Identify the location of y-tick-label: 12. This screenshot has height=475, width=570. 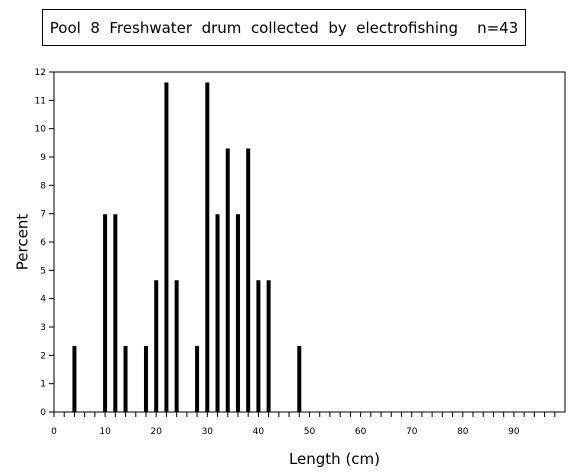
(40, 73).